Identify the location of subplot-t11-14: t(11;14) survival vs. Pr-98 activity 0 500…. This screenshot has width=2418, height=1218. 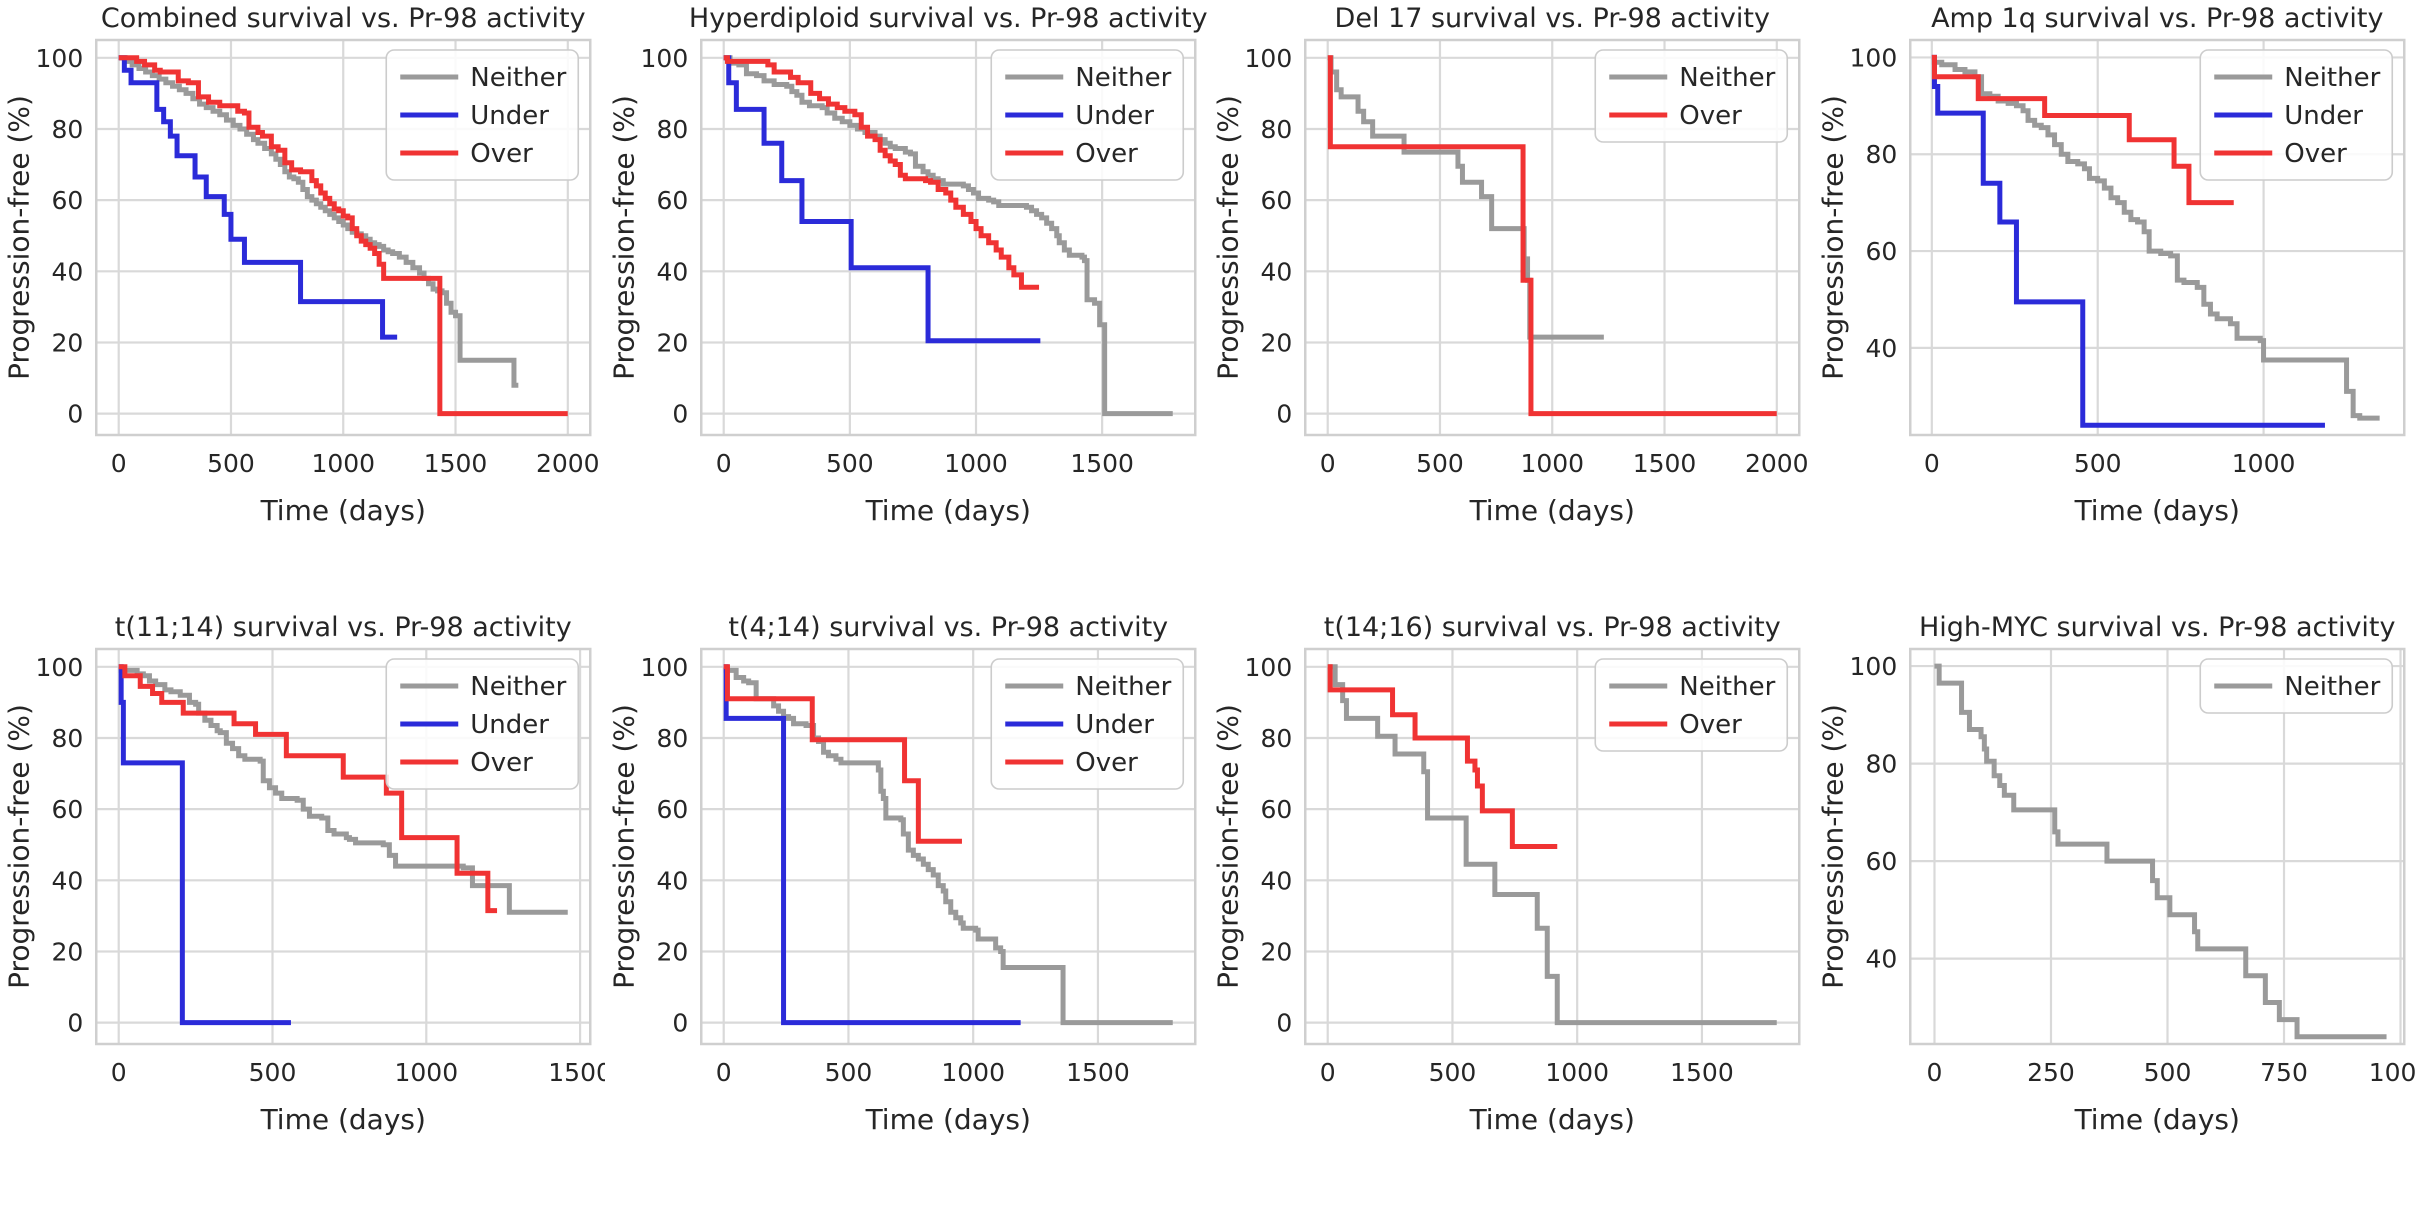
(302, 913).